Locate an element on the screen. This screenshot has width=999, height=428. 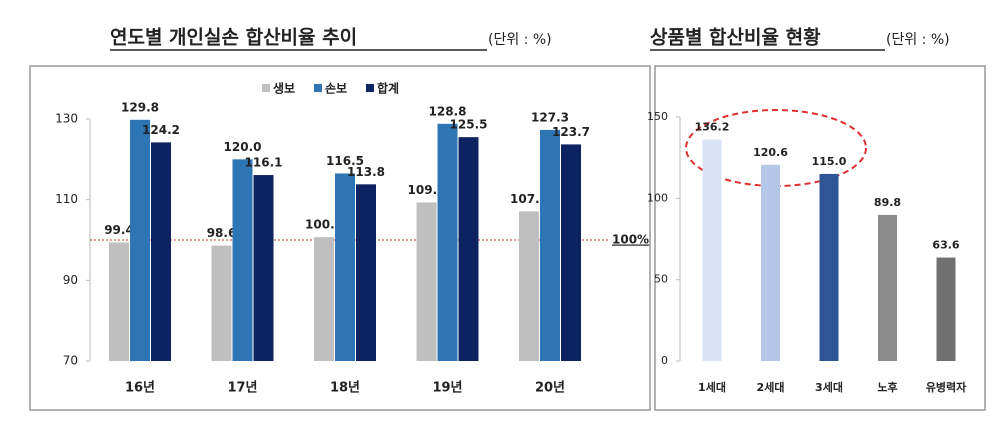
value-label: 116.5 is located at coordinates (345, 161).